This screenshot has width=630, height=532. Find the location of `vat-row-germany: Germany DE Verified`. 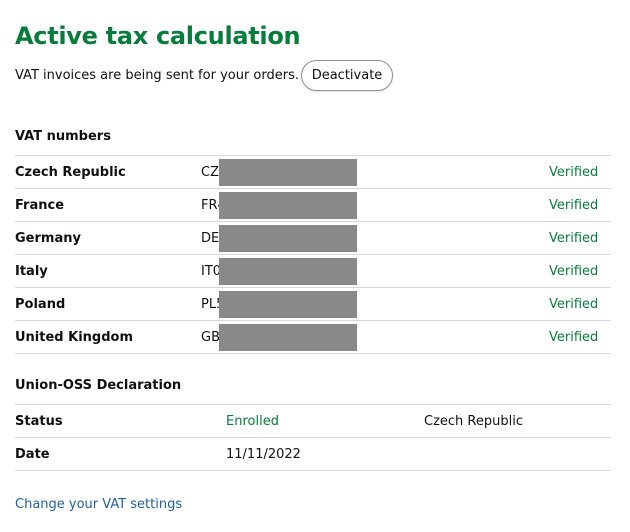

vat-row-germany: Germany DE Verified is located at coordinates (315, 238).